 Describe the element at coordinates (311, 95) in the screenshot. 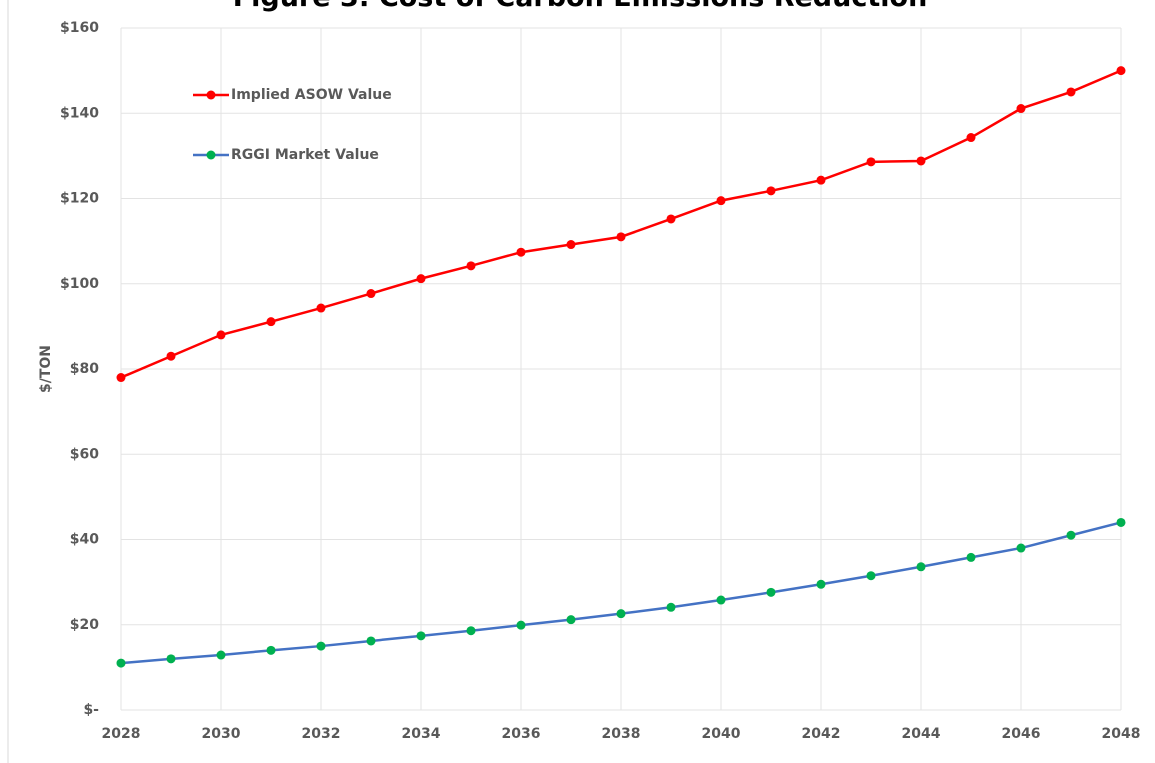

I see `legend-label: Implied ASOW Value` at that location.